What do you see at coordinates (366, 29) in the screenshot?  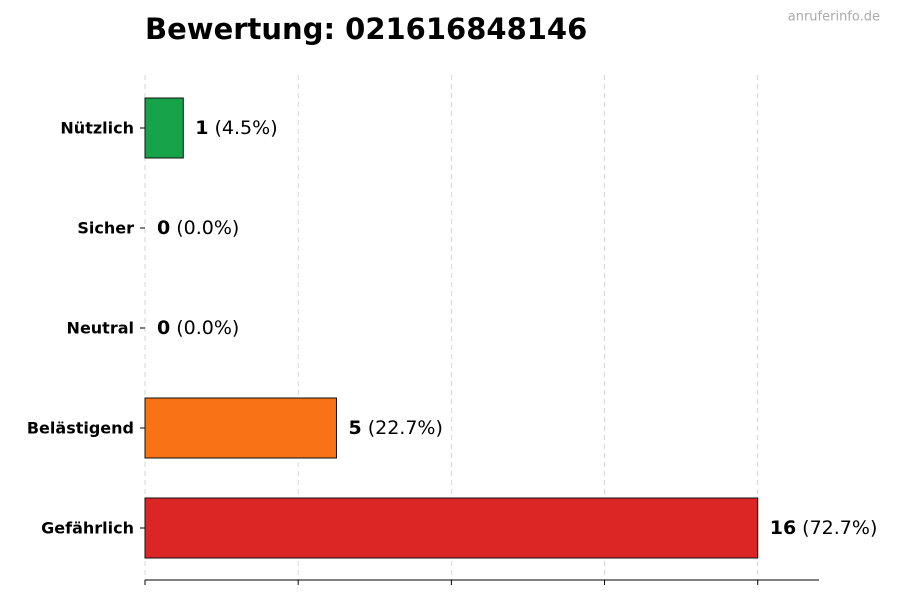 I see `chart-title: Bewertung: 021616848146` at bounding box center [366, 29].